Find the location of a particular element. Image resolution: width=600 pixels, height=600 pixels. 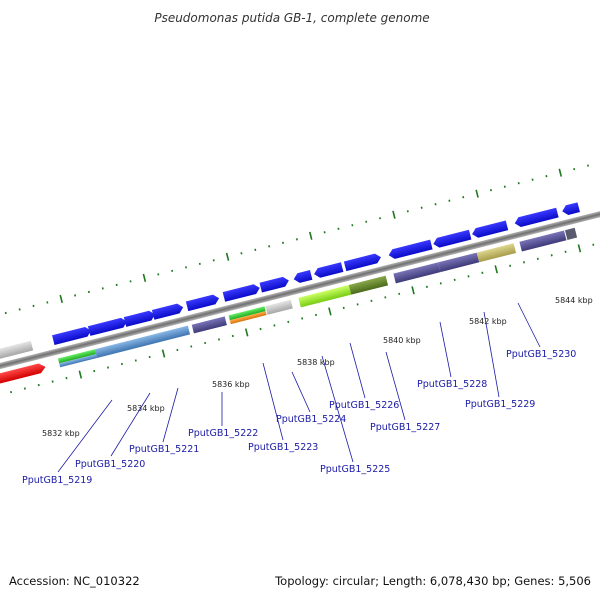

gene-arrow-5230b is located at coordinates (570, 209).